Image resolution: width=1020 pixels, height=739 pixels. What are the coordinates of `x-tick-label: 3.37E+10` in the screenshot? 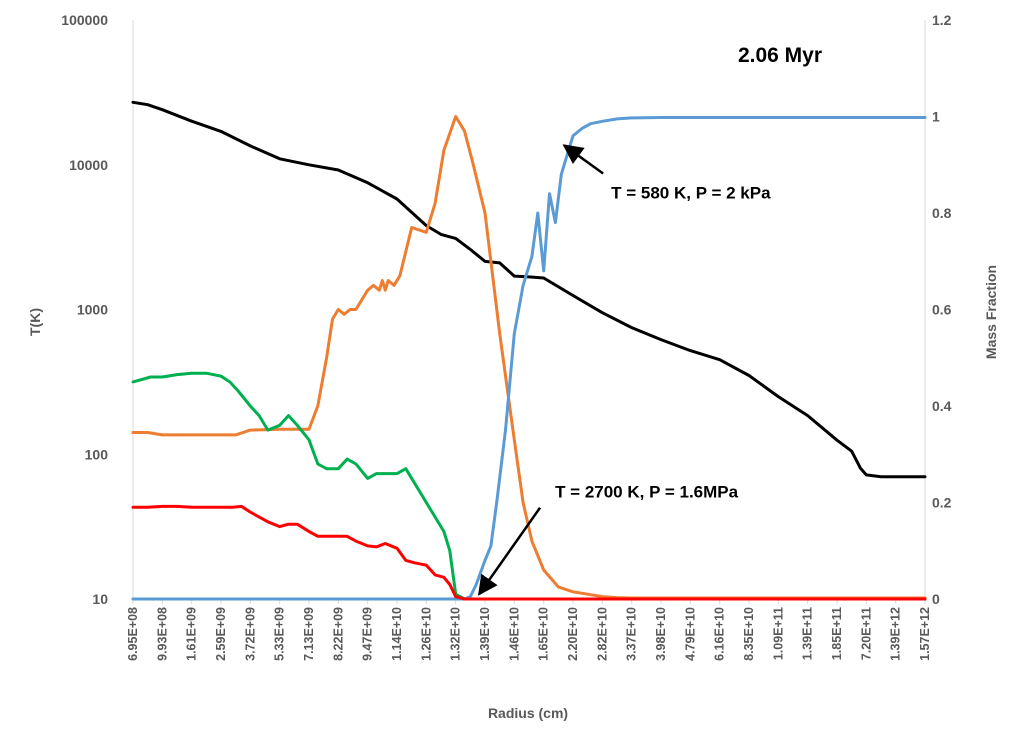 It's located at (632, 634).